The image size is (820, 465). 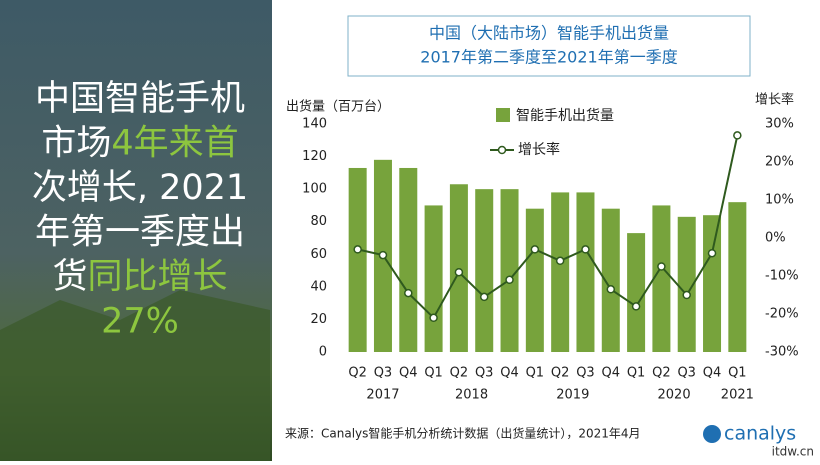 What do you see at coordinates (774, 100) in the screenshot?
I see `y2-axis-title: 增长率` at bounding box center [774, 100].